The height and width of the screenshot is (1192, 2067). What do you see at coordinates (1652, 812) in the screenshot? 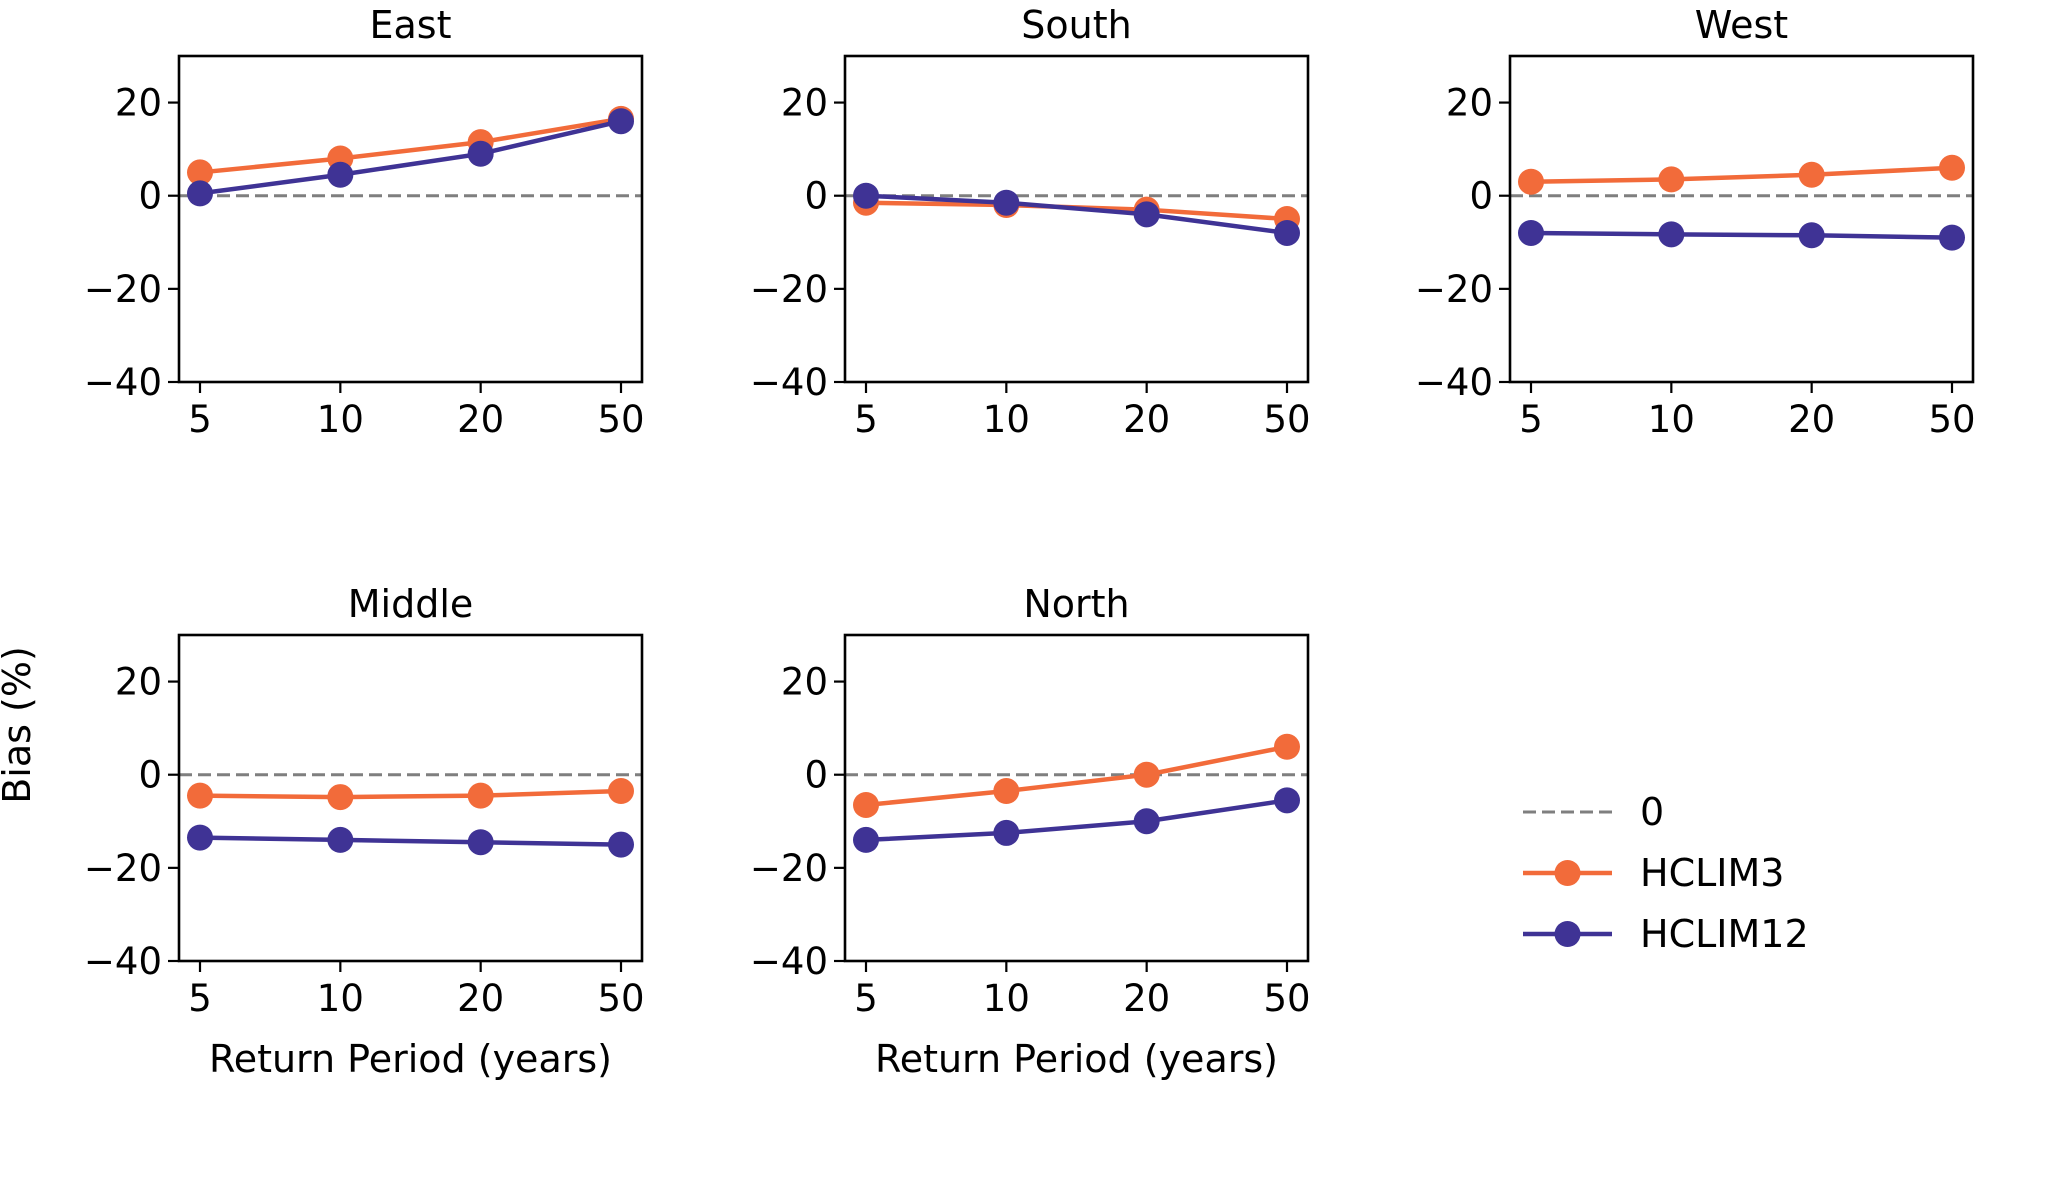
I see `legend-label-reference: 0` at bounding box center [1652, 812].